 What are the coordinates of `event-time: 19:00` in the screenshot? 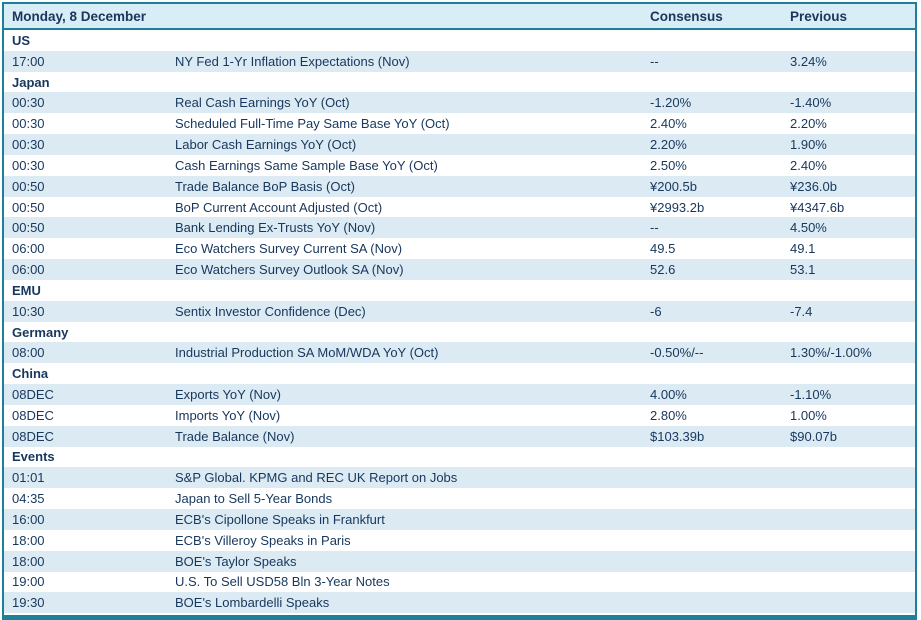 It's located at (28, 582).